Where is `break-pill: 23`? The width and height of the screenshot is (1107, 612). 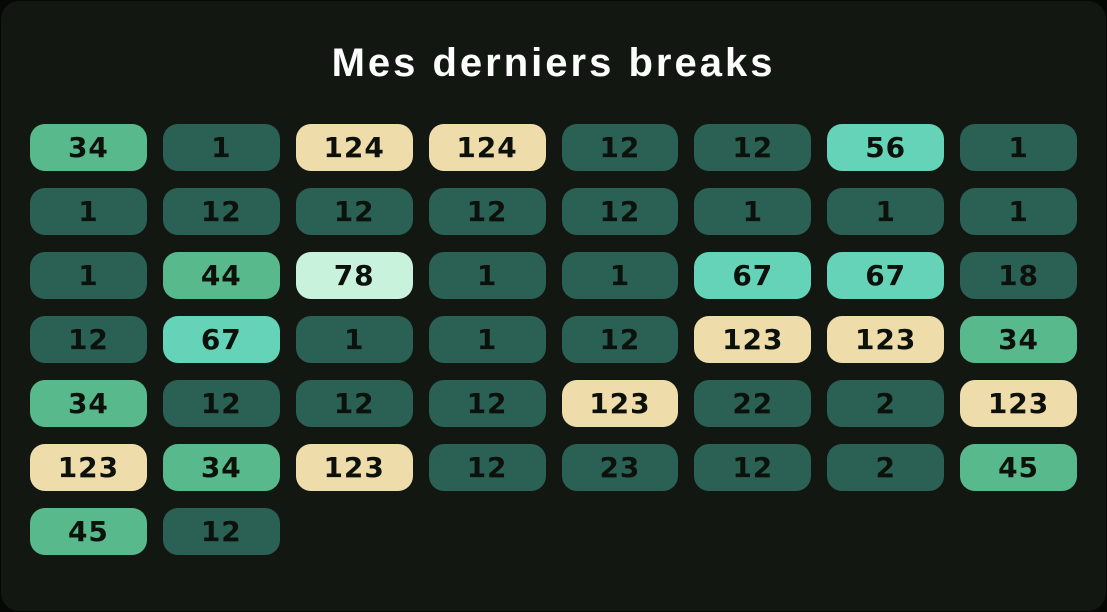 break-pill: 23 is located at coordinates (620, 467).